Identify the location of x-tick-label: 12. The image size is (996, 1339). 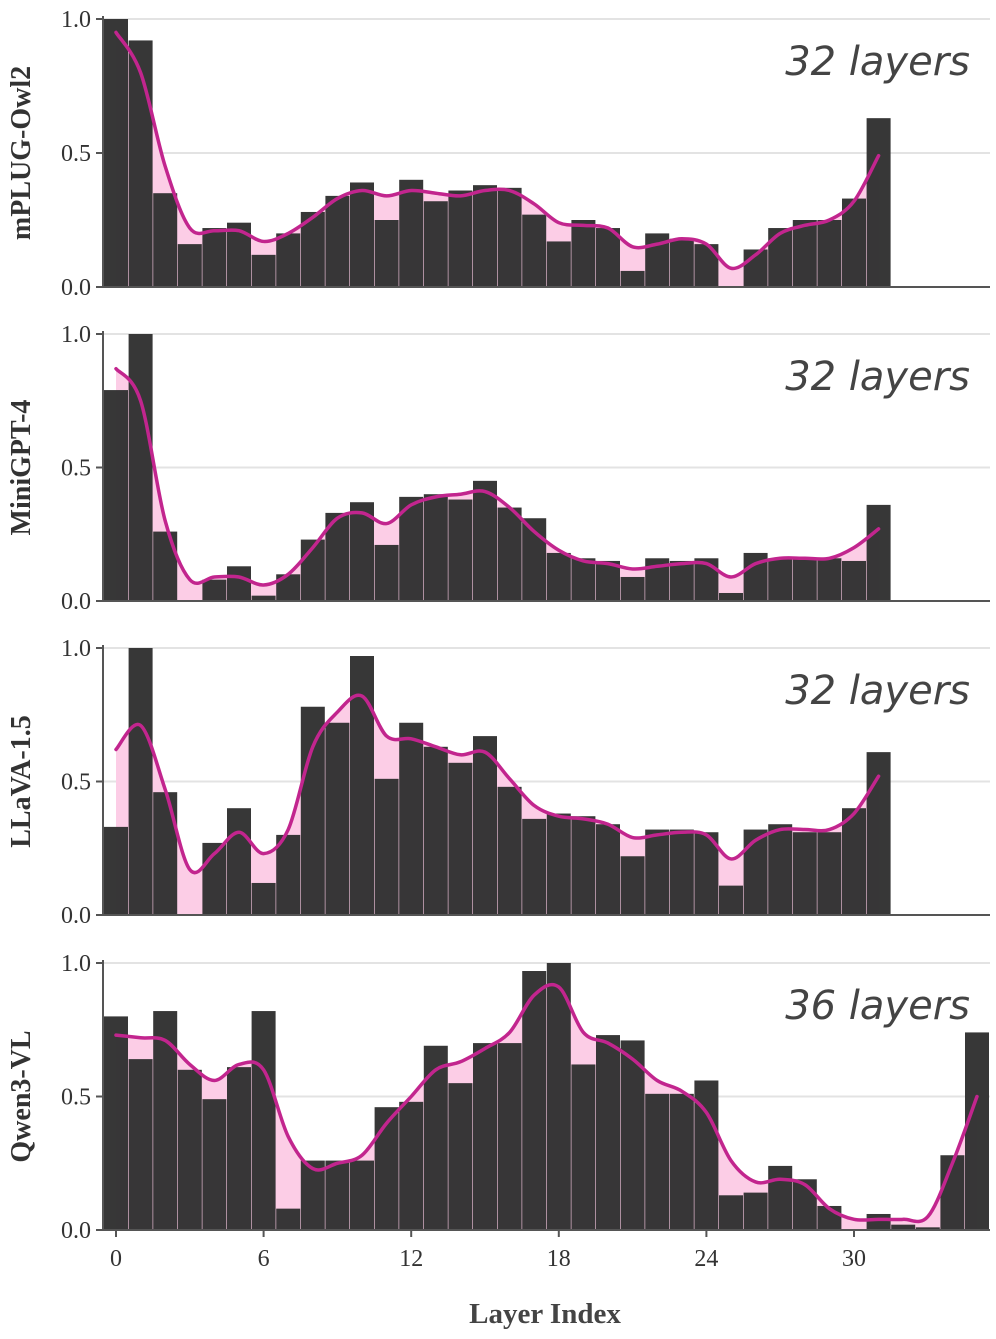
(411, 1259).